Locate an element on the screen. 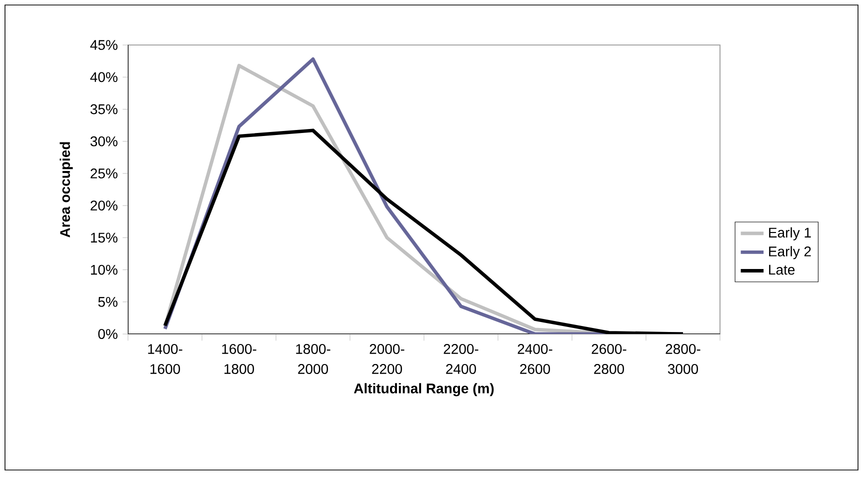 This screenshot has width=865, height=479. x-tick-label: 1400-1600 is located at coordinates (165, 359).